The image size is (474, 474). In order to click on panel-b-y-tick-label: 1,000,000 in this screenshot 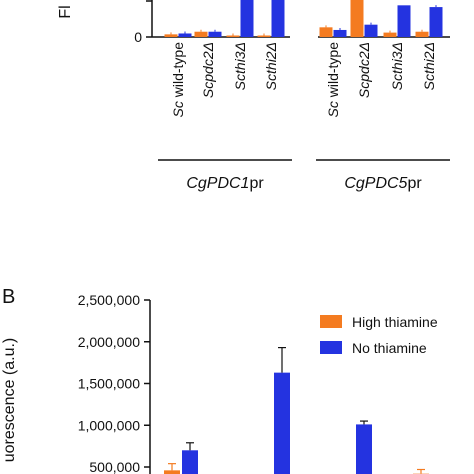, I will do `click(109, 425)`.